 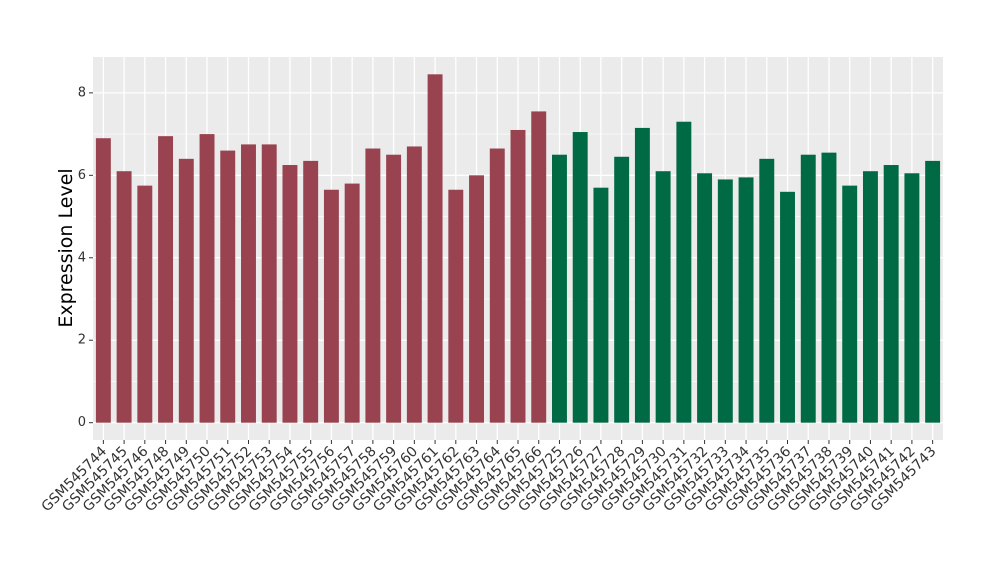 I want to click on y-axis-label: Expression Level, so click(x=66, y=247).